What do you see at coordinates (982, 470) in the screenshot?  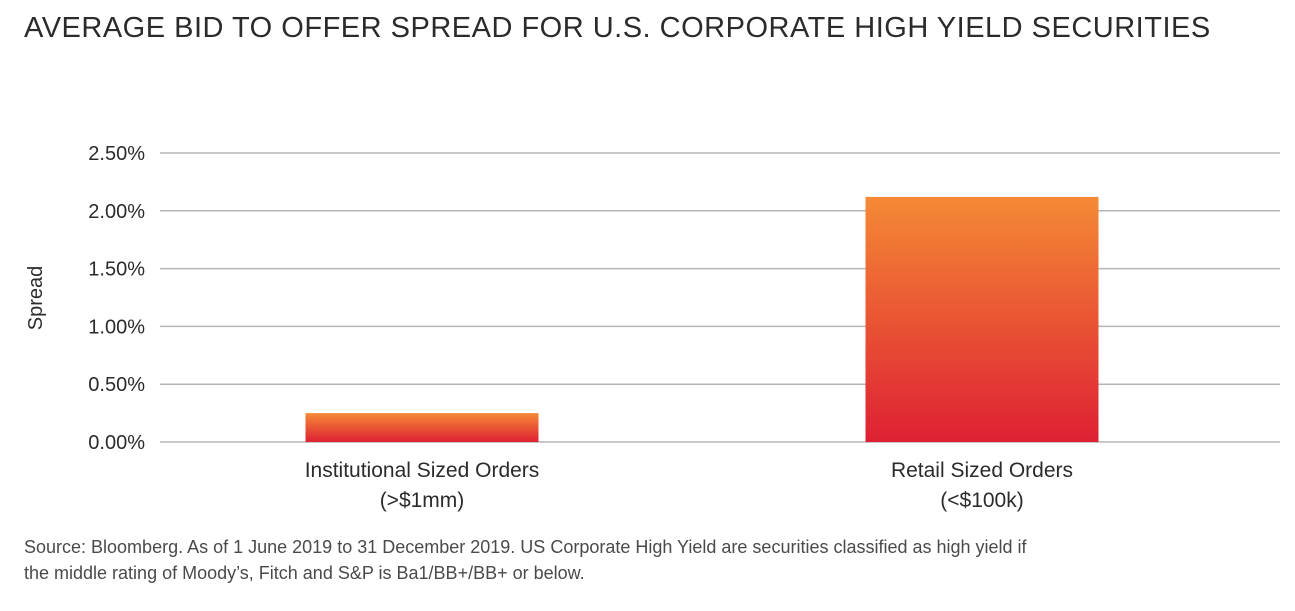 I see `x-category-label: Retail Sized Orders` at bounding box center [982, 470].